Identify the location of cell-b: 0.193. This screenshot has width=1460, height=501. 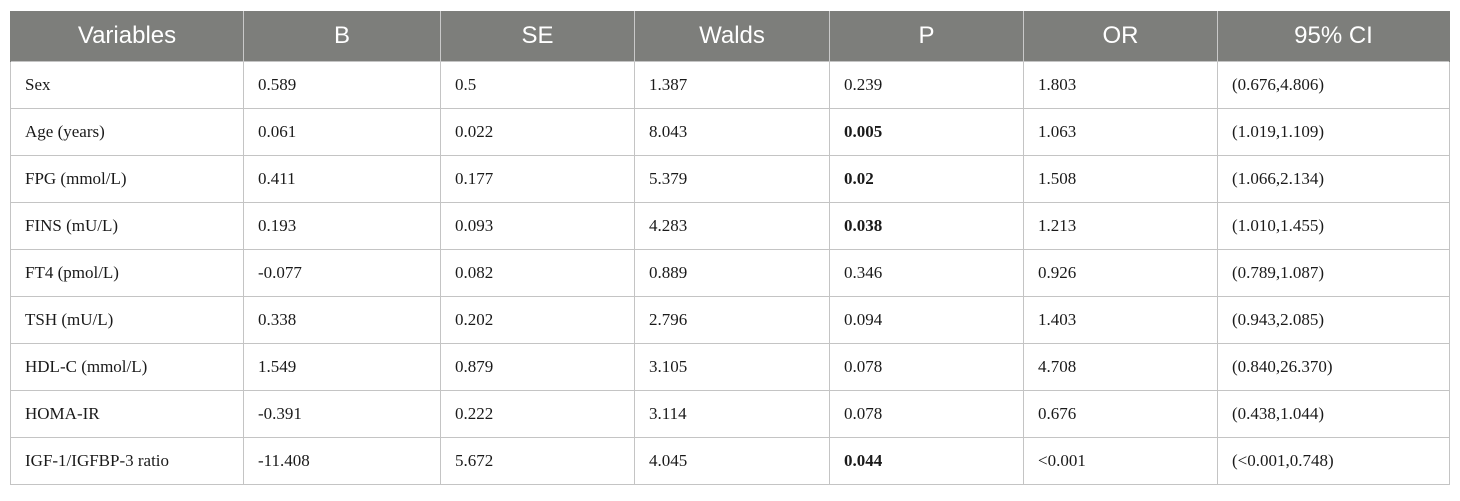
(342, 226).